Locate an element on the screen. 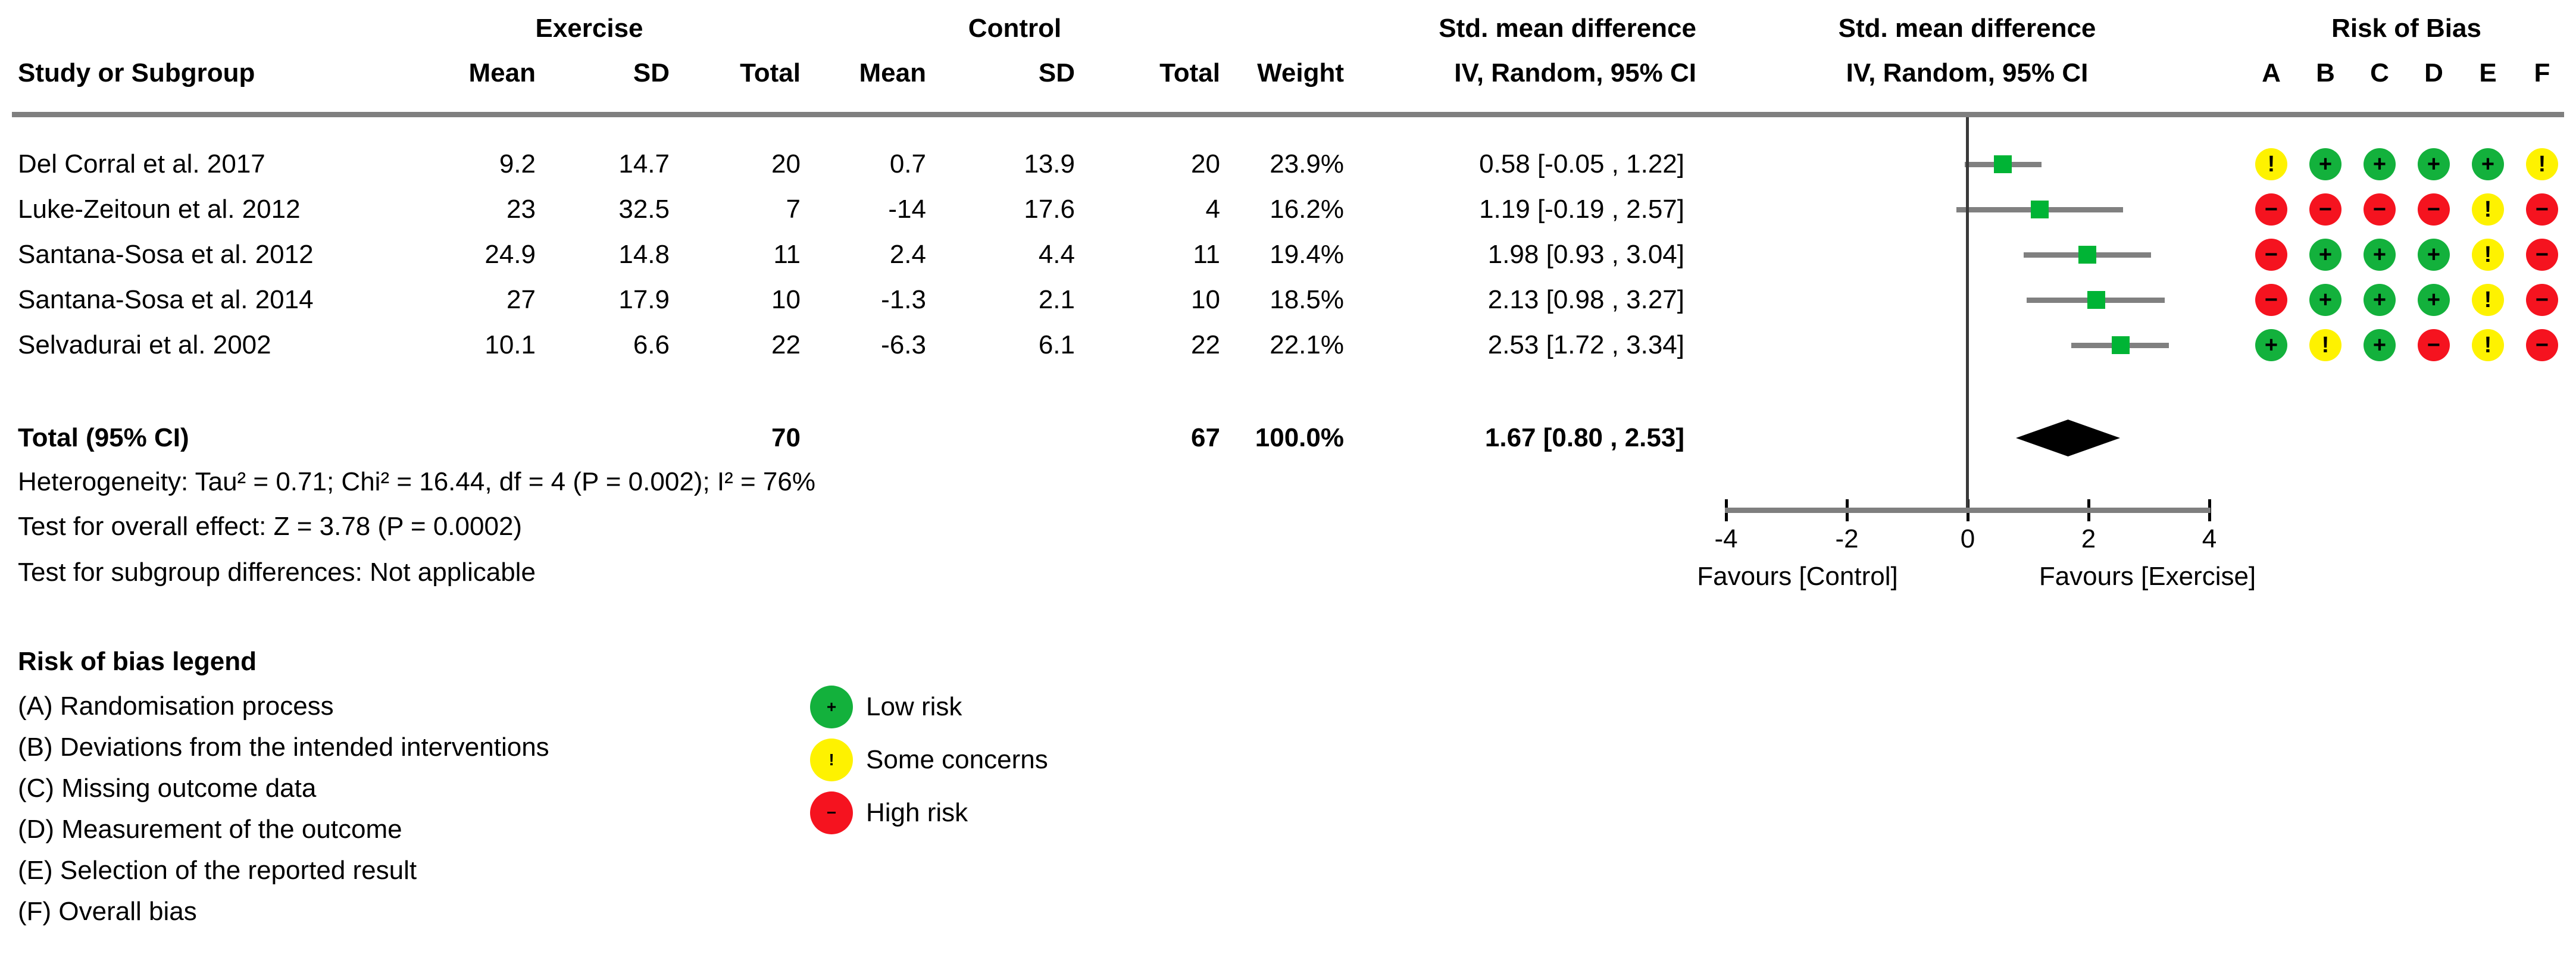 The image size is (2576, 970). axis-tick-label: 0 is located at coordinates (1967, 538).